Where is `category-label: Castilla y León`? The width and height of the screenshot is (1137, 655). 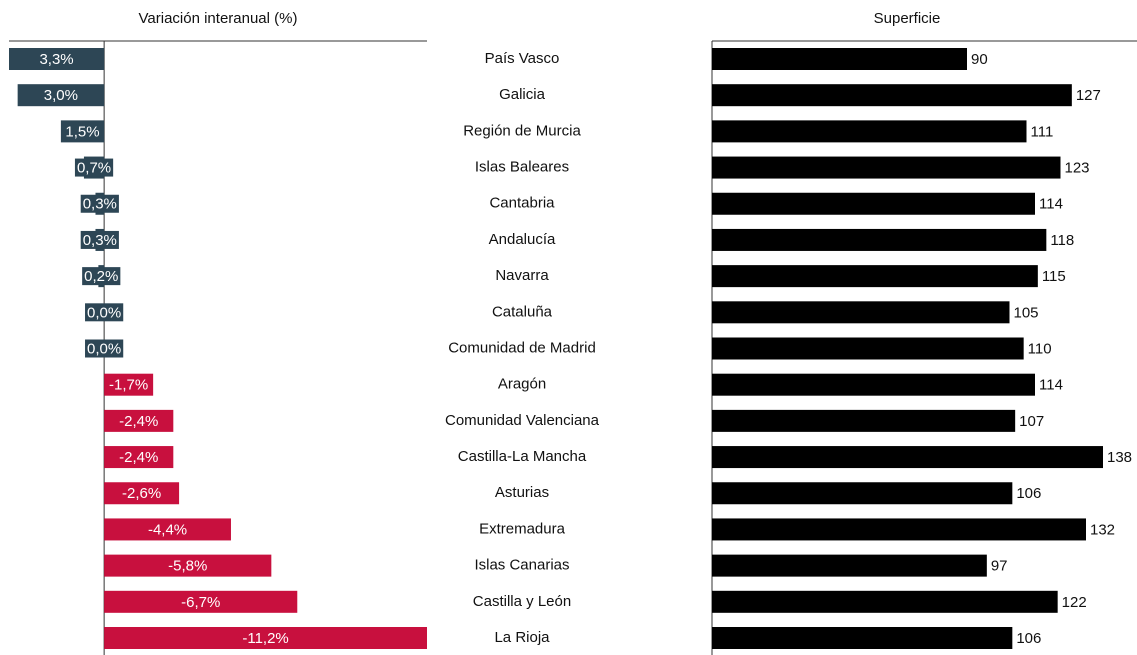 category-label: Castilla y León is located at coordinates (522, 601).